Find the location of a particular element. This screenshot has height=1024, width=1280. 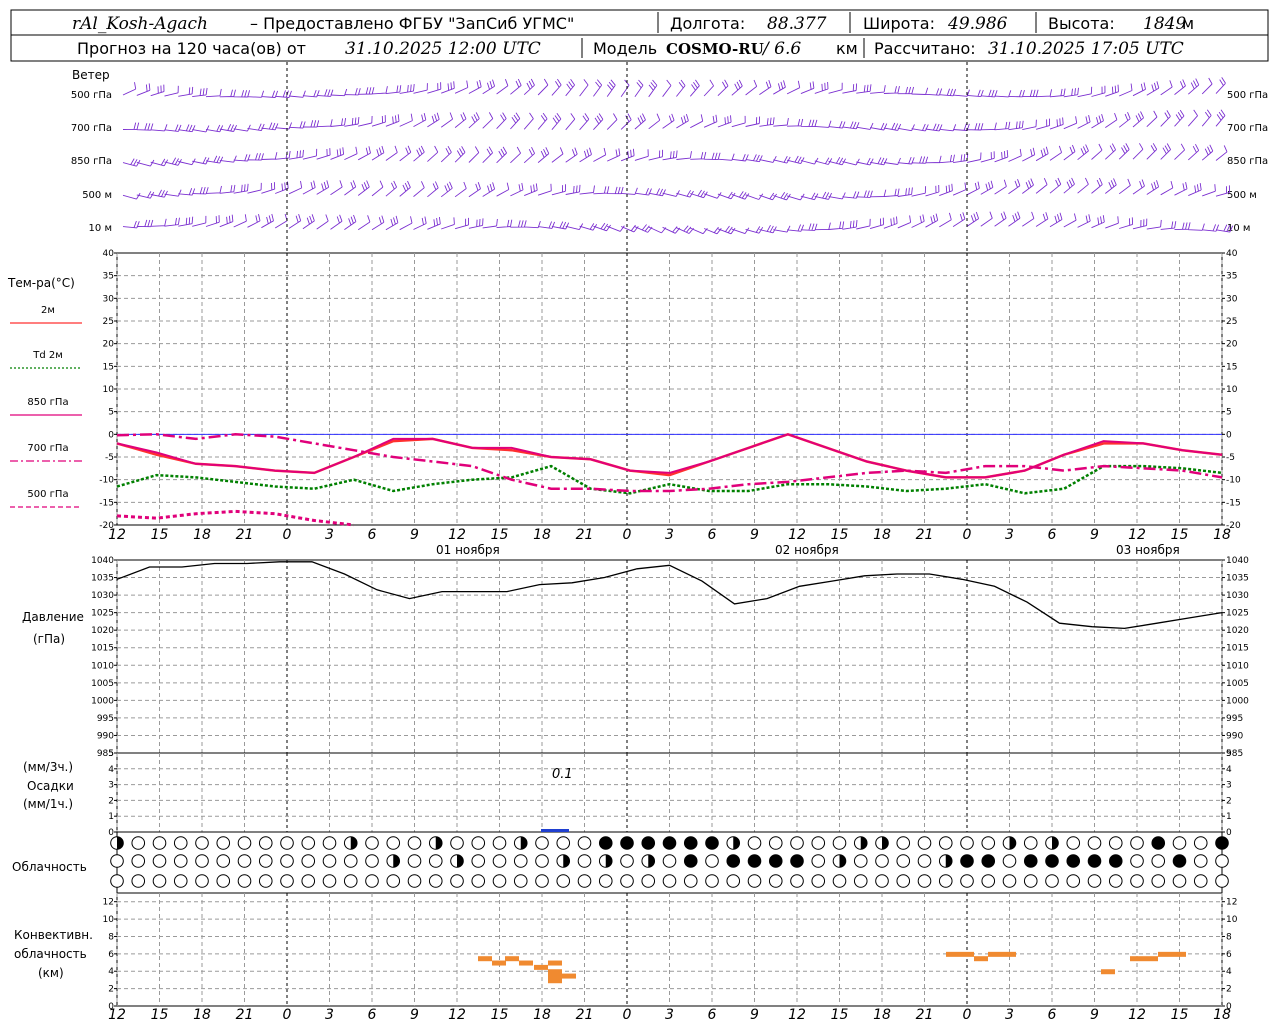

xtick-bottom-24: 12 is located at coordinates (1137, 1015).